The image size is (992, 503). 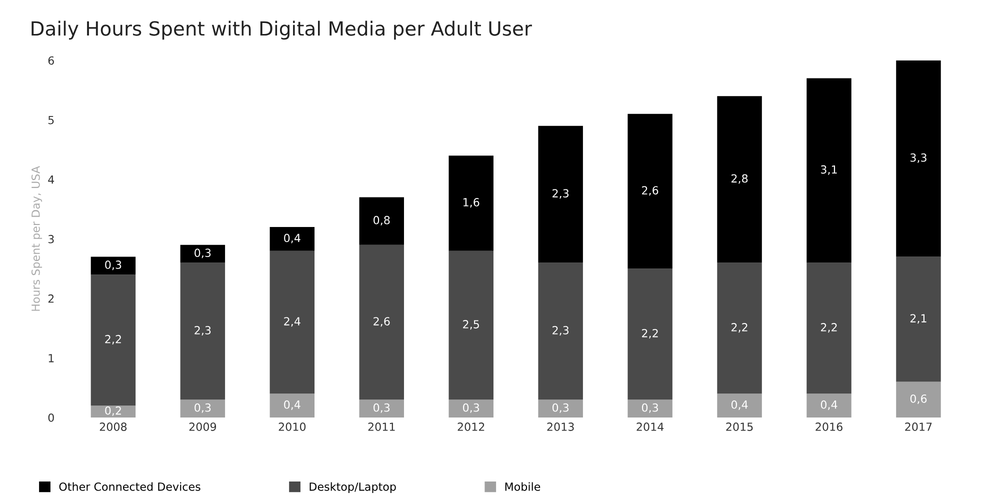 I want to click on x-tick-label: 2011, so click(x=381, y=426).